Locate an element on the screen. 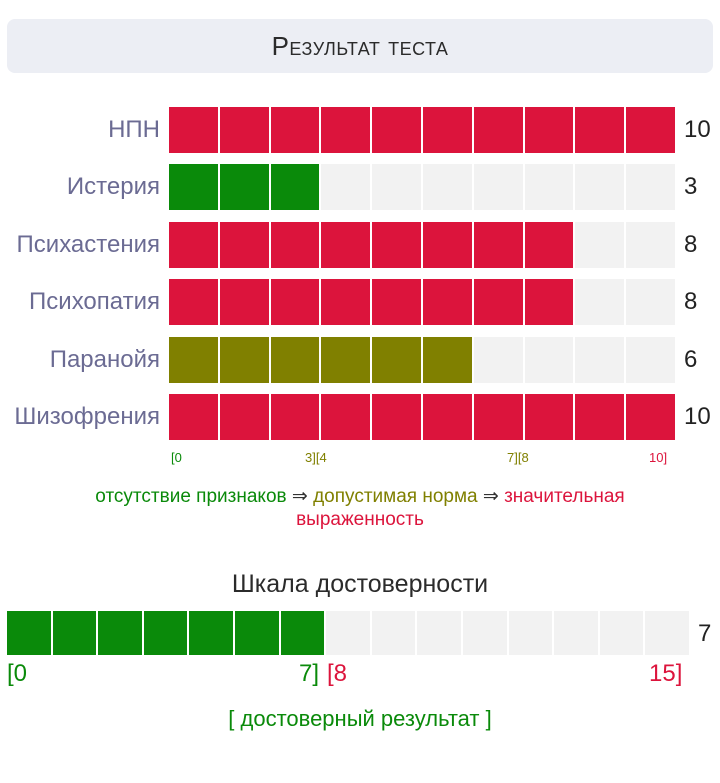 The width and height of the screenshot is (720, 783). reliability-bar is located at coordinates (348, 633).